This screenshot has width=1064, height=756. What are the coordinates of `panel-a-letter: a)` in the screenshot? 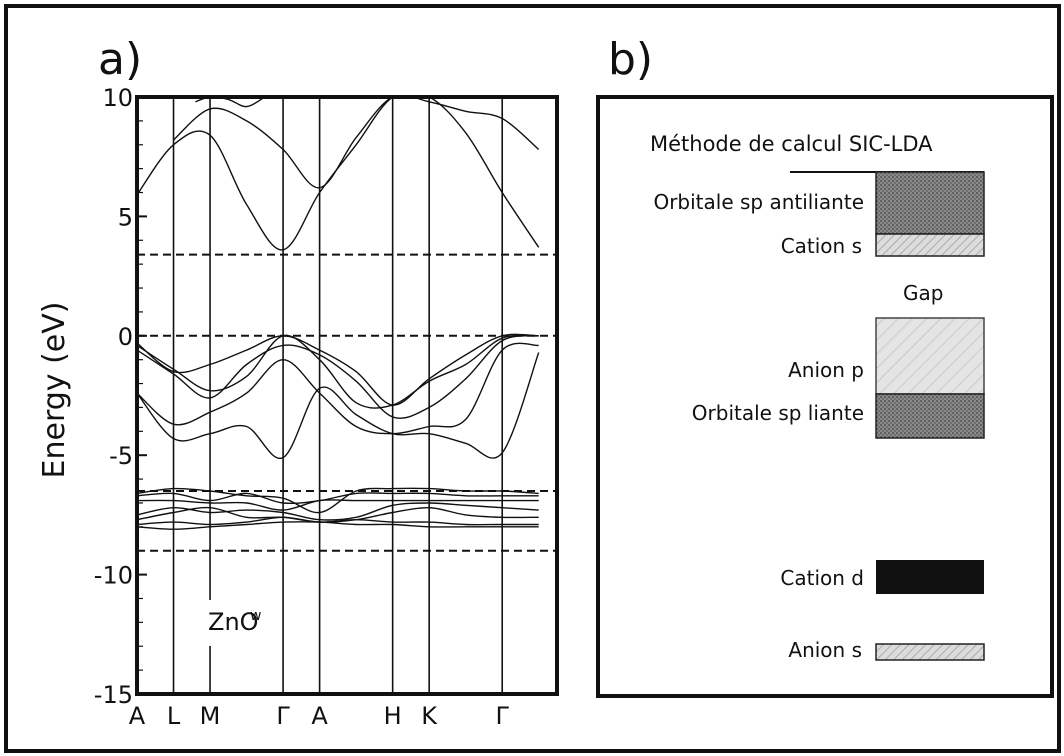 It's located at (120, 59).